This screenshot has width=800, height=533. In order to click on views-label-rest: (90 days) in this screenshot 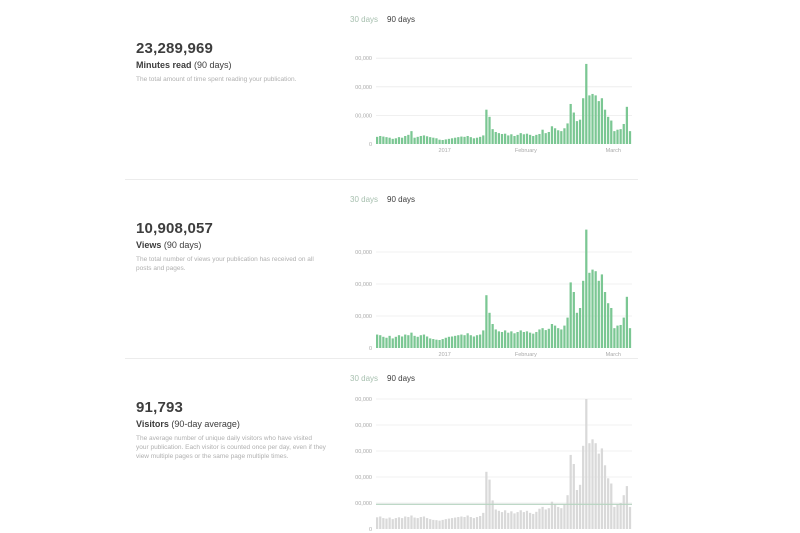, I will do `click(181, 245)`.